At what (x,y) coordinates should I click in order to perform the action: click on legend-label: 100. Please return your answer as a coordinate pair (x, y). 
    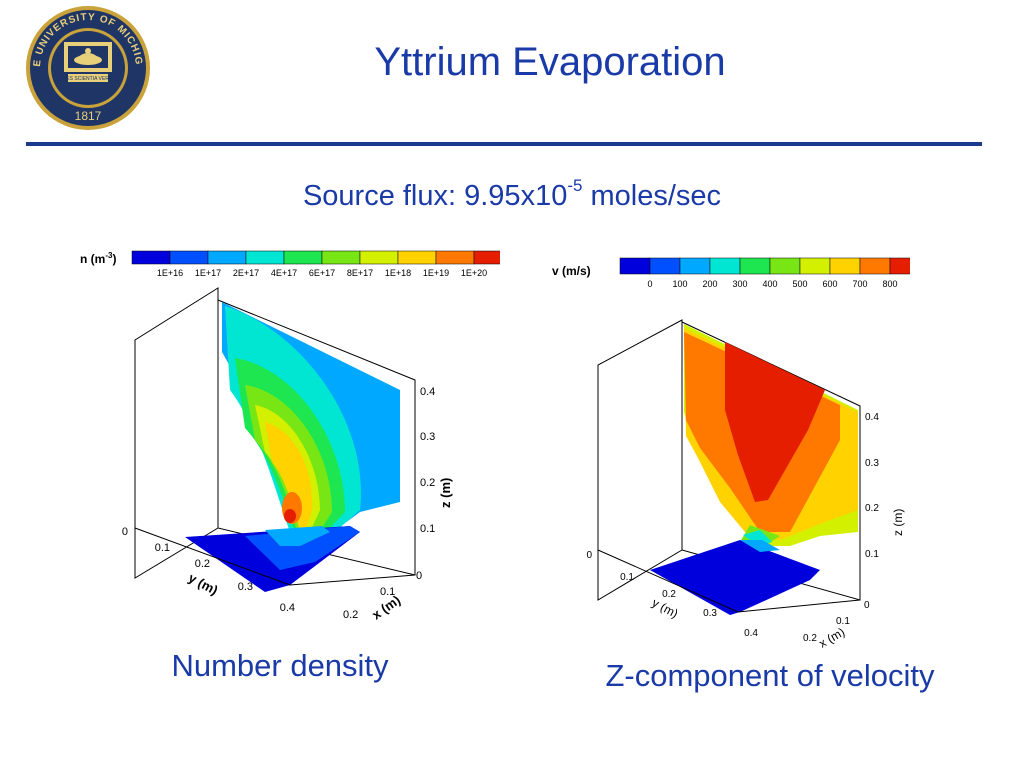
    Looking at the image, I should click on (679, 284).